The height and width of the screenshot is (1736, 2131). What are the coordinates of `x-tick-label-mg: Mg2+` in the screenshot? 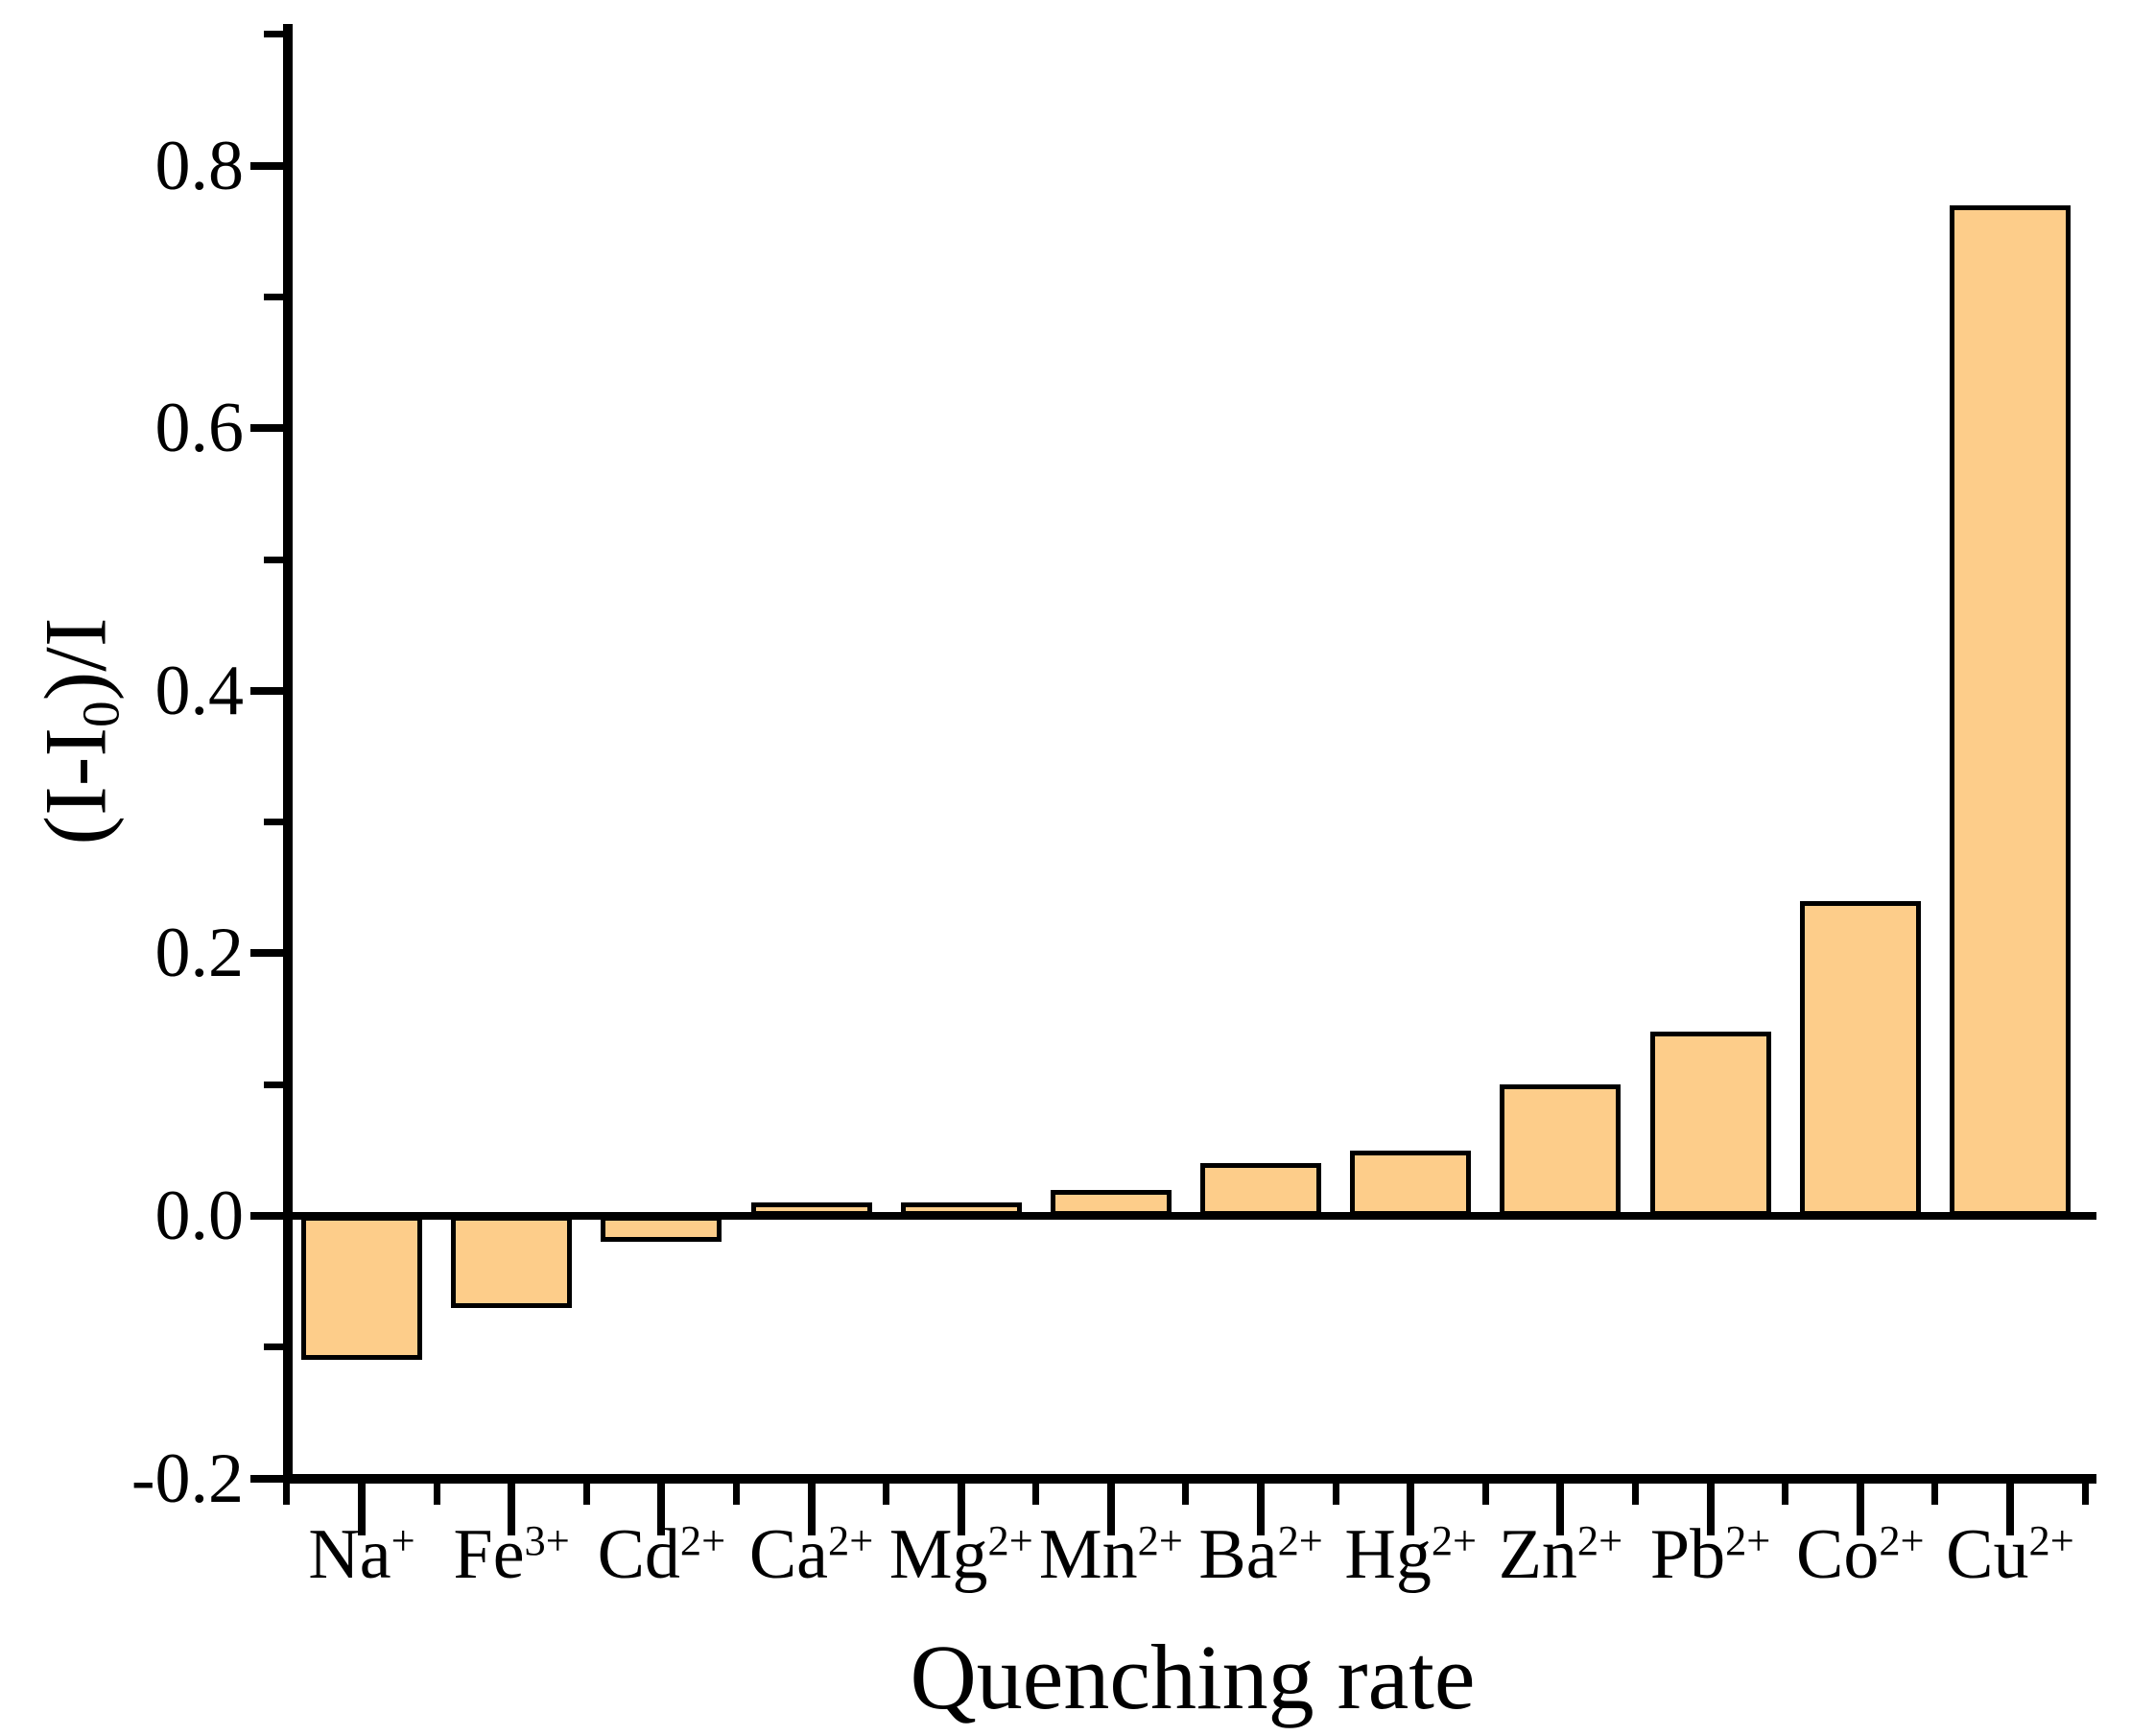 It's located at (961, 1557).